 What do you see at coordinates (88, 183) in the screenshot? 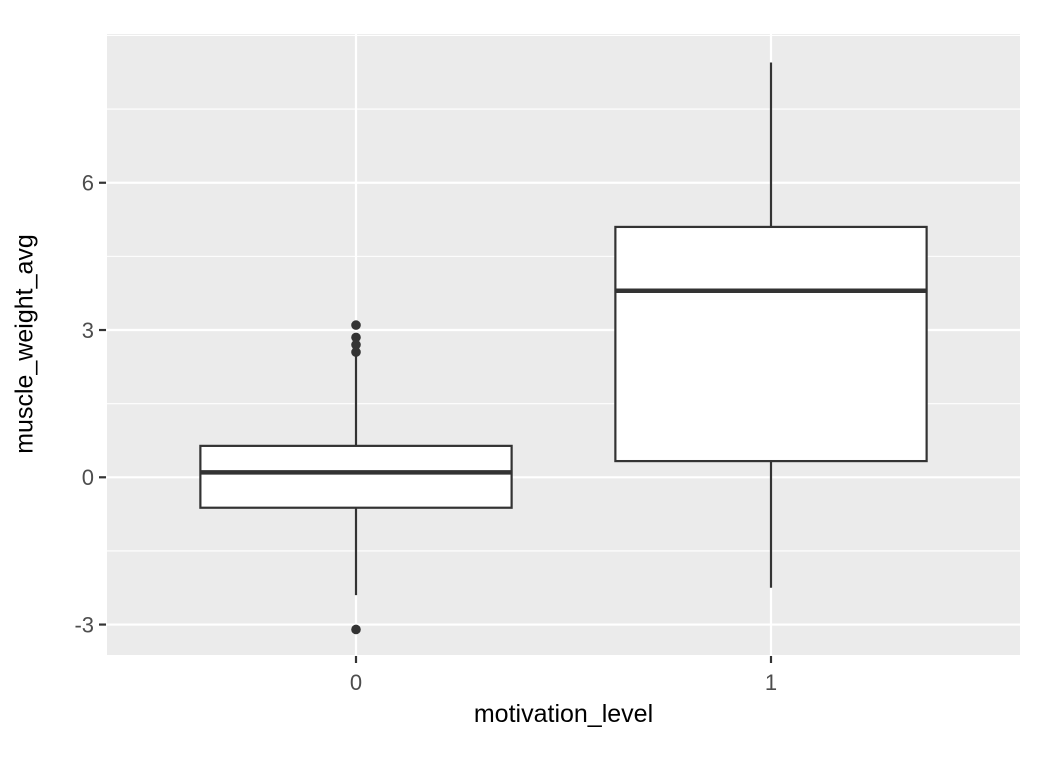
I see `y-tick-label: 6` at bounding box center [88, 183].